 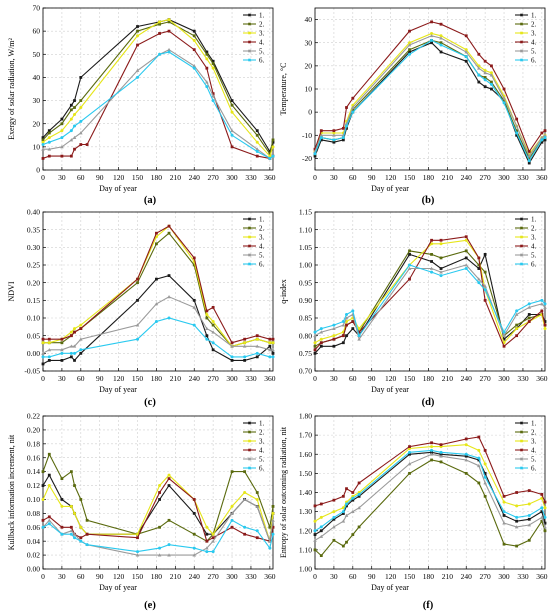 I want to click on x-tick-label: 180, so click(x=429, y=378).